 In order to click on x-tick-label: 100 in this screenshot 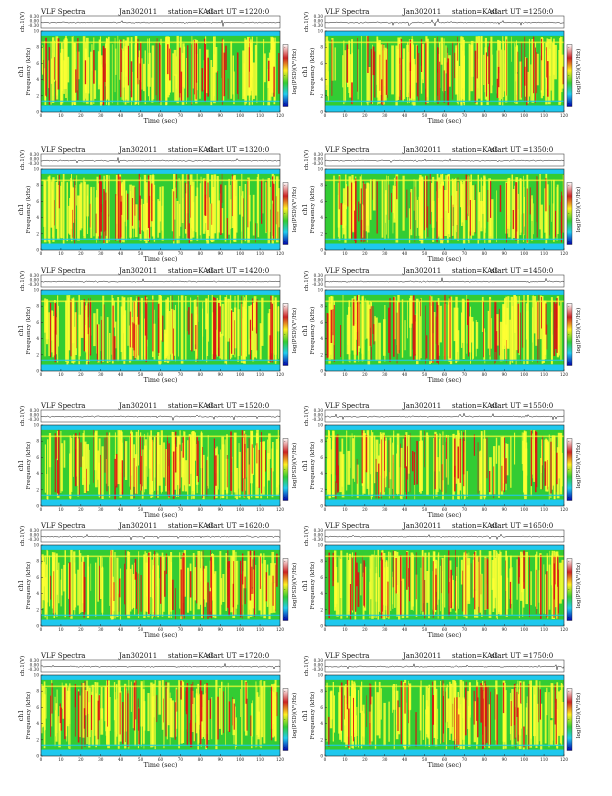, I will do `click(240, 374)`.